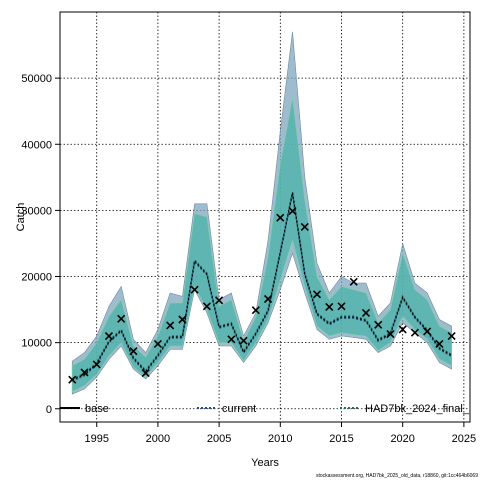 The height and width of the screenshot is (480, 480). Describe the element at coordinates (464, 439) in the screenshot. I see `x-tick-label: 2025` at that location.